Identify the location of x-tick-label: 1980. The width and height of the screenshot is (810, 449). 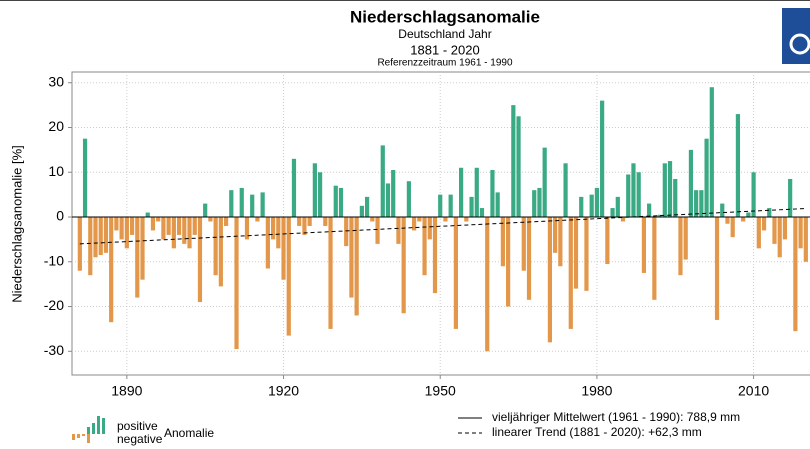
(596, 391).